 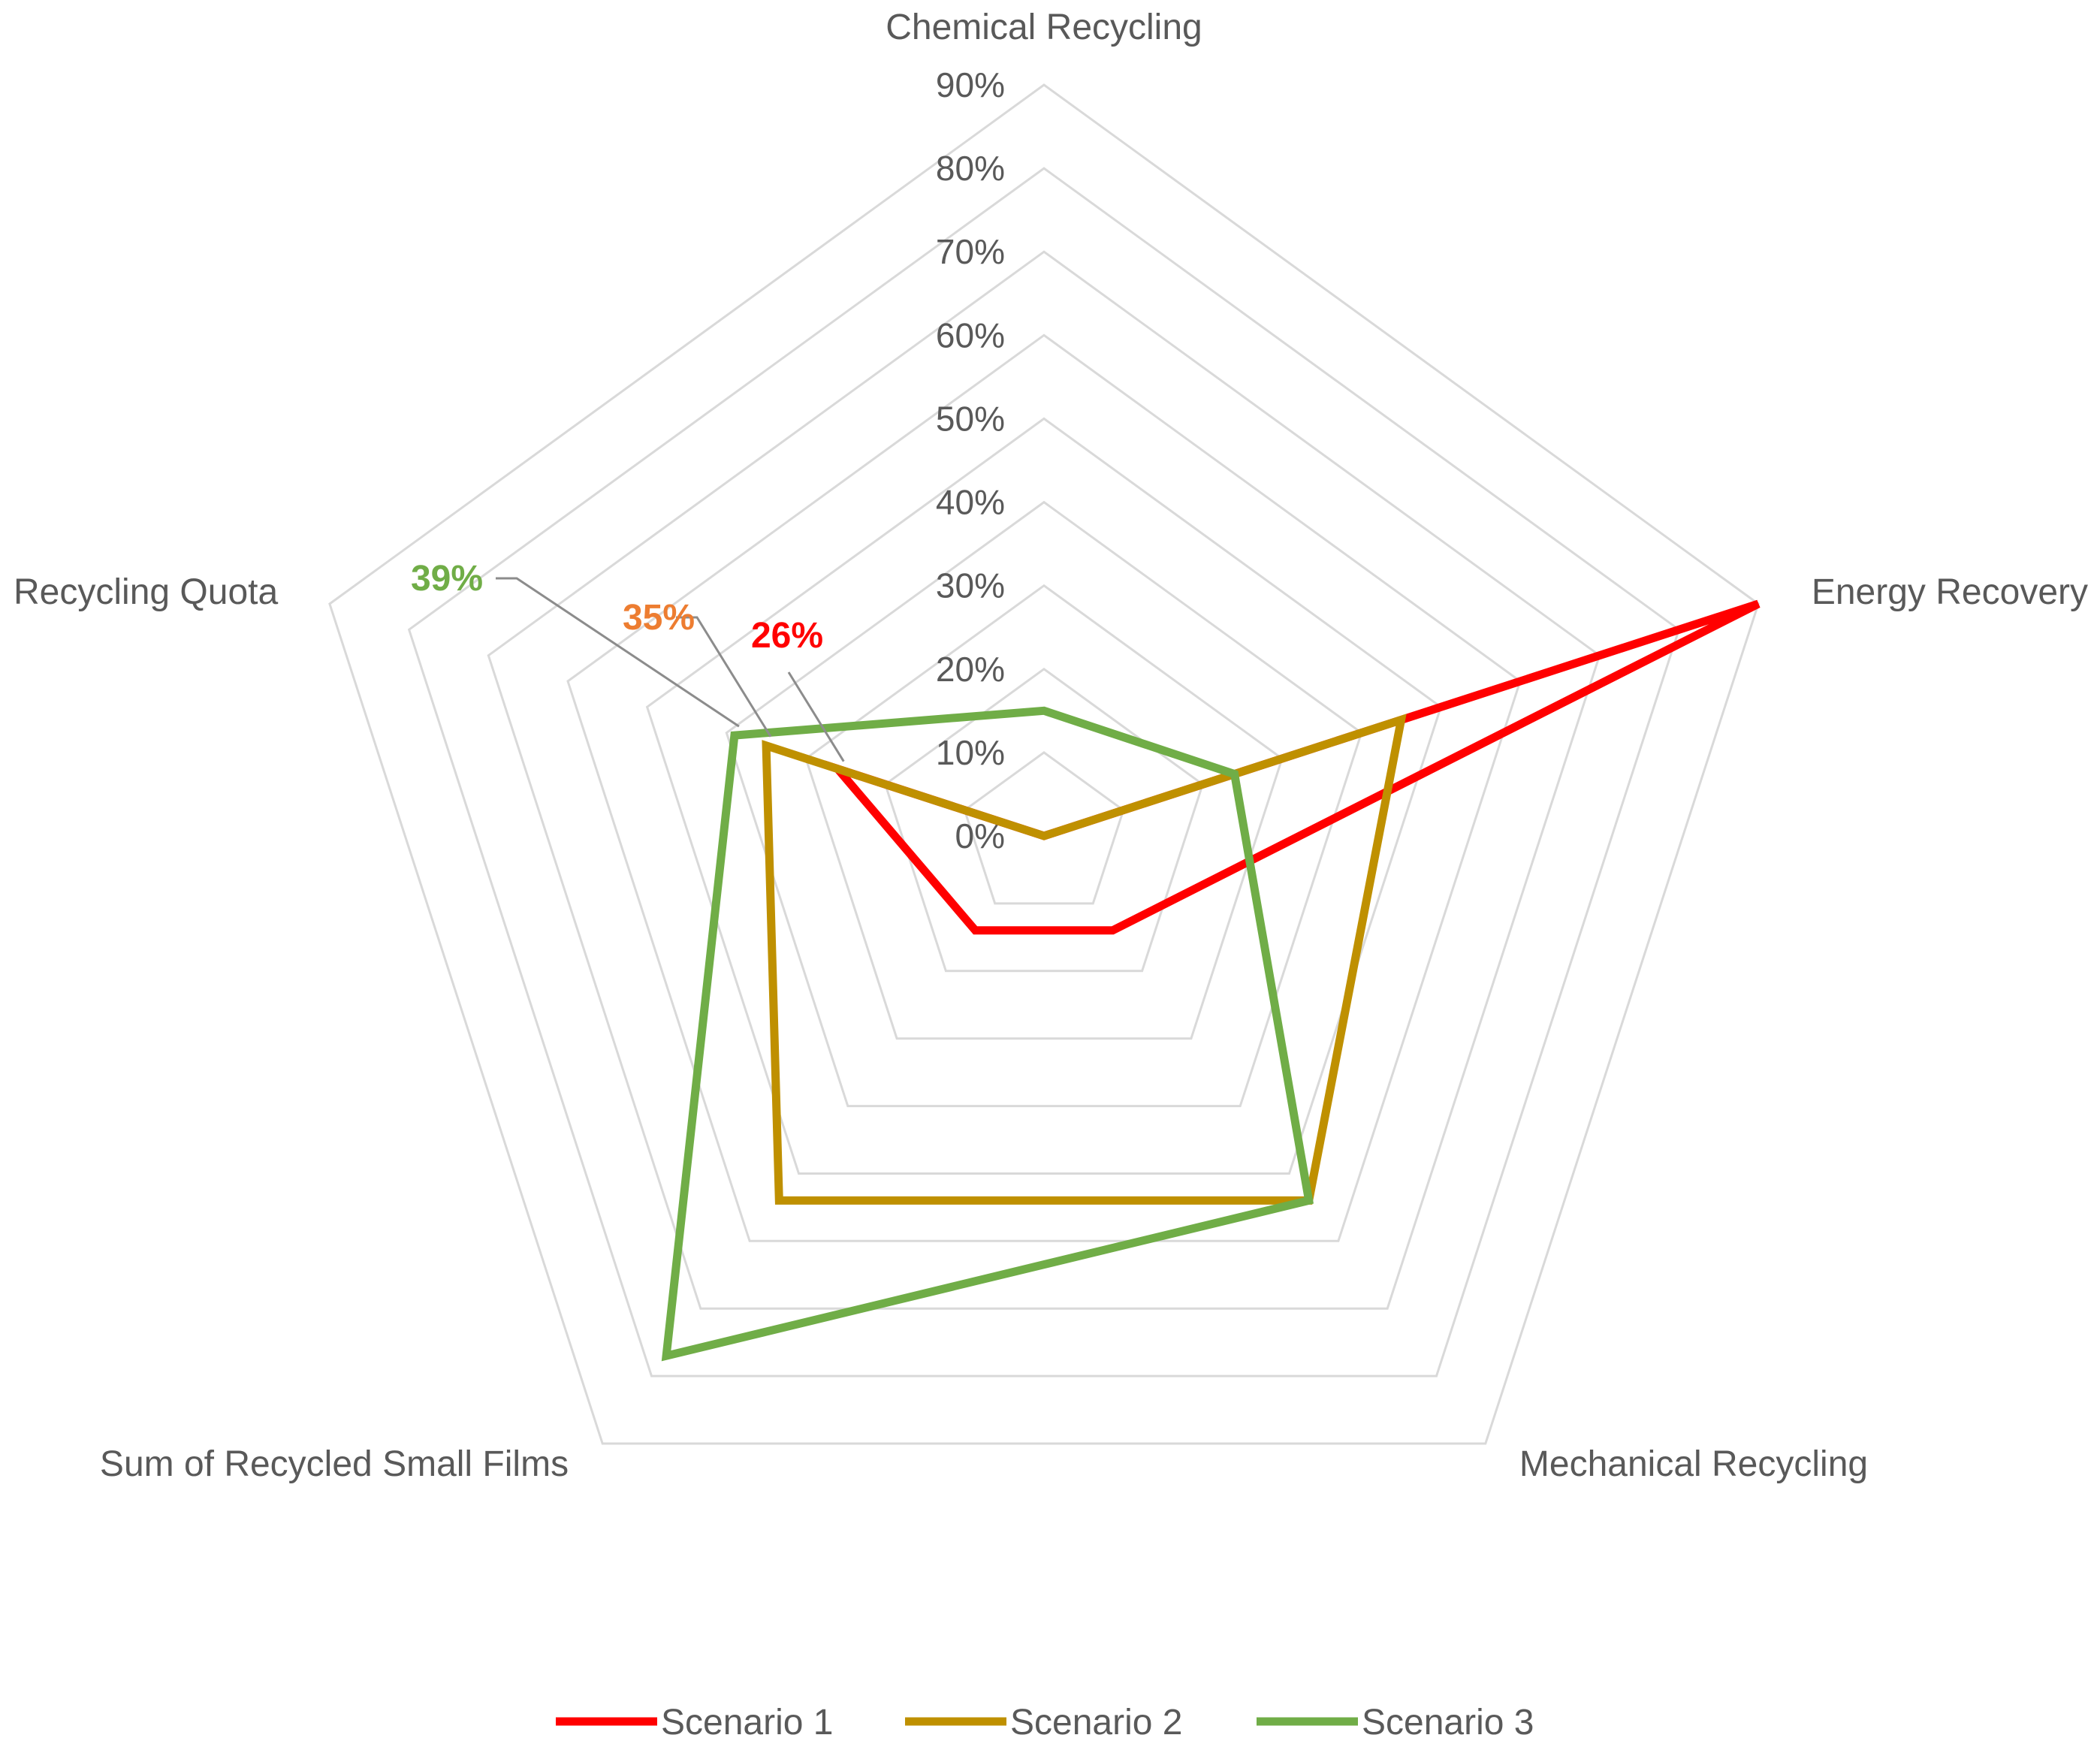 I want to click on radial-tick-label: 20%, so click(x=970, y=669).